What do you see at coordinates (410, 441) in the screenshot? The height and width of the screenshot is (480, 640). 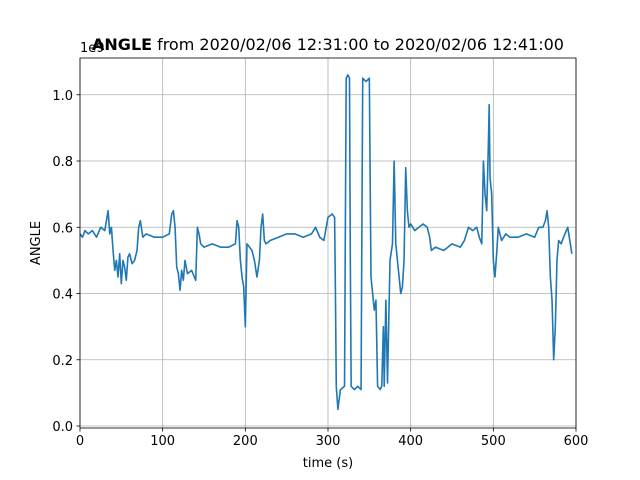 I see `x-tick-label: 400` at bounding box center [410, 441].